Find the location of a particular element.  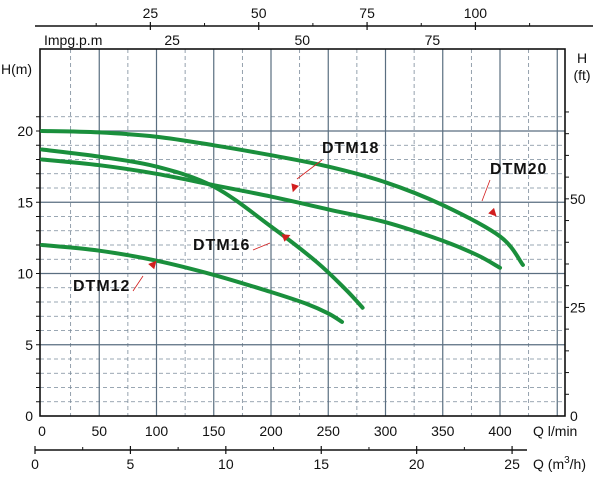

m3h-tick-label: 0 is located at coordinates (35, 464).